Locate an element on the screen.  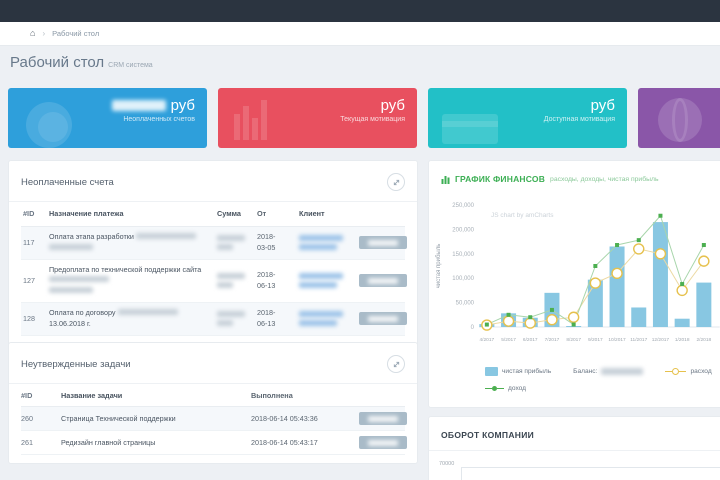
globe-meridian-icon is located at coordinates (680, 120).